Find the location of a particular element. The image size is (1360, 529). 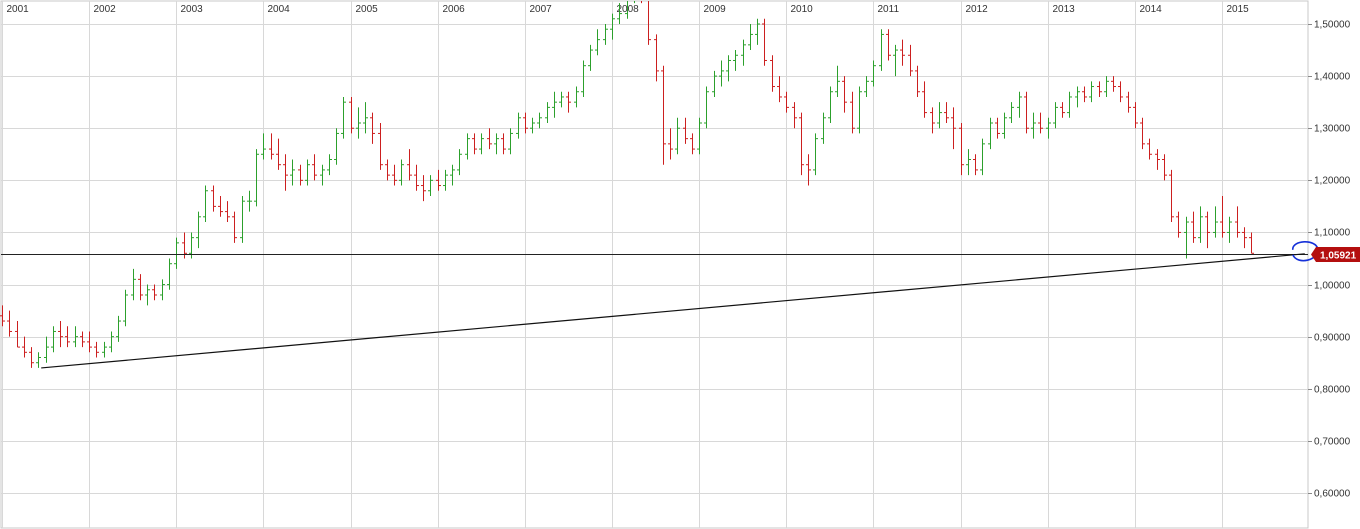

x-tick-label: 2014 is located at coordinates (1151, 9).